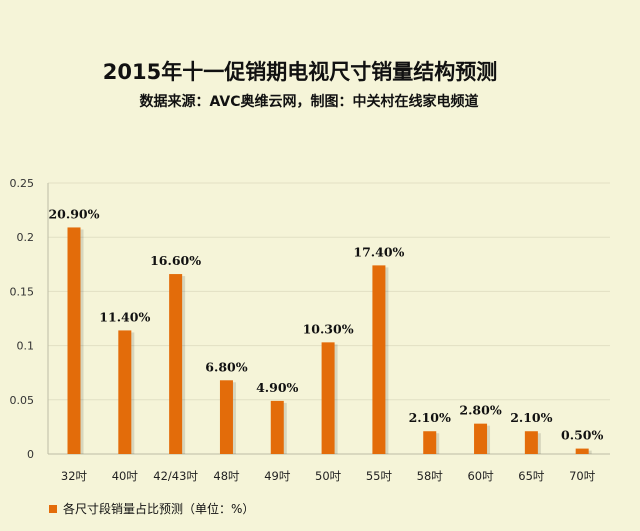 The height and width of the screenshot is (531, 640). Describe the element at coordinates (26, 346) in the screenshot. I see `y-tick-label: 0.1` at that location.